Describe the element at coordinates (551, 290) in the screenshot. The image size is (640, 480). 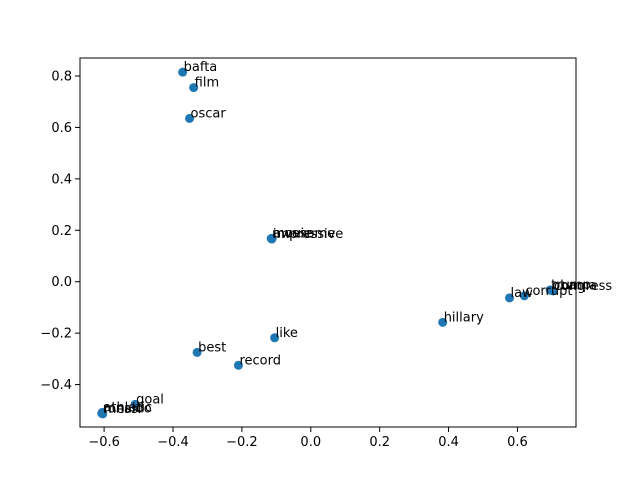
I see `data-point-obama` at that location.